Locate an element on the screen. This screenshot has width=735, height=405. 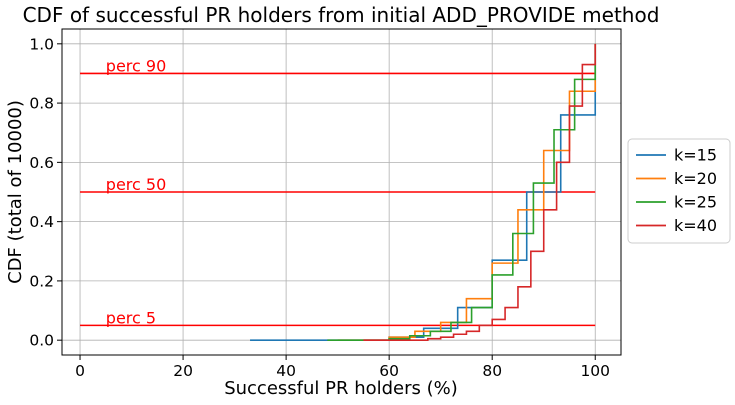
x-tick-label: 40 is located at coordinates (286, 371).